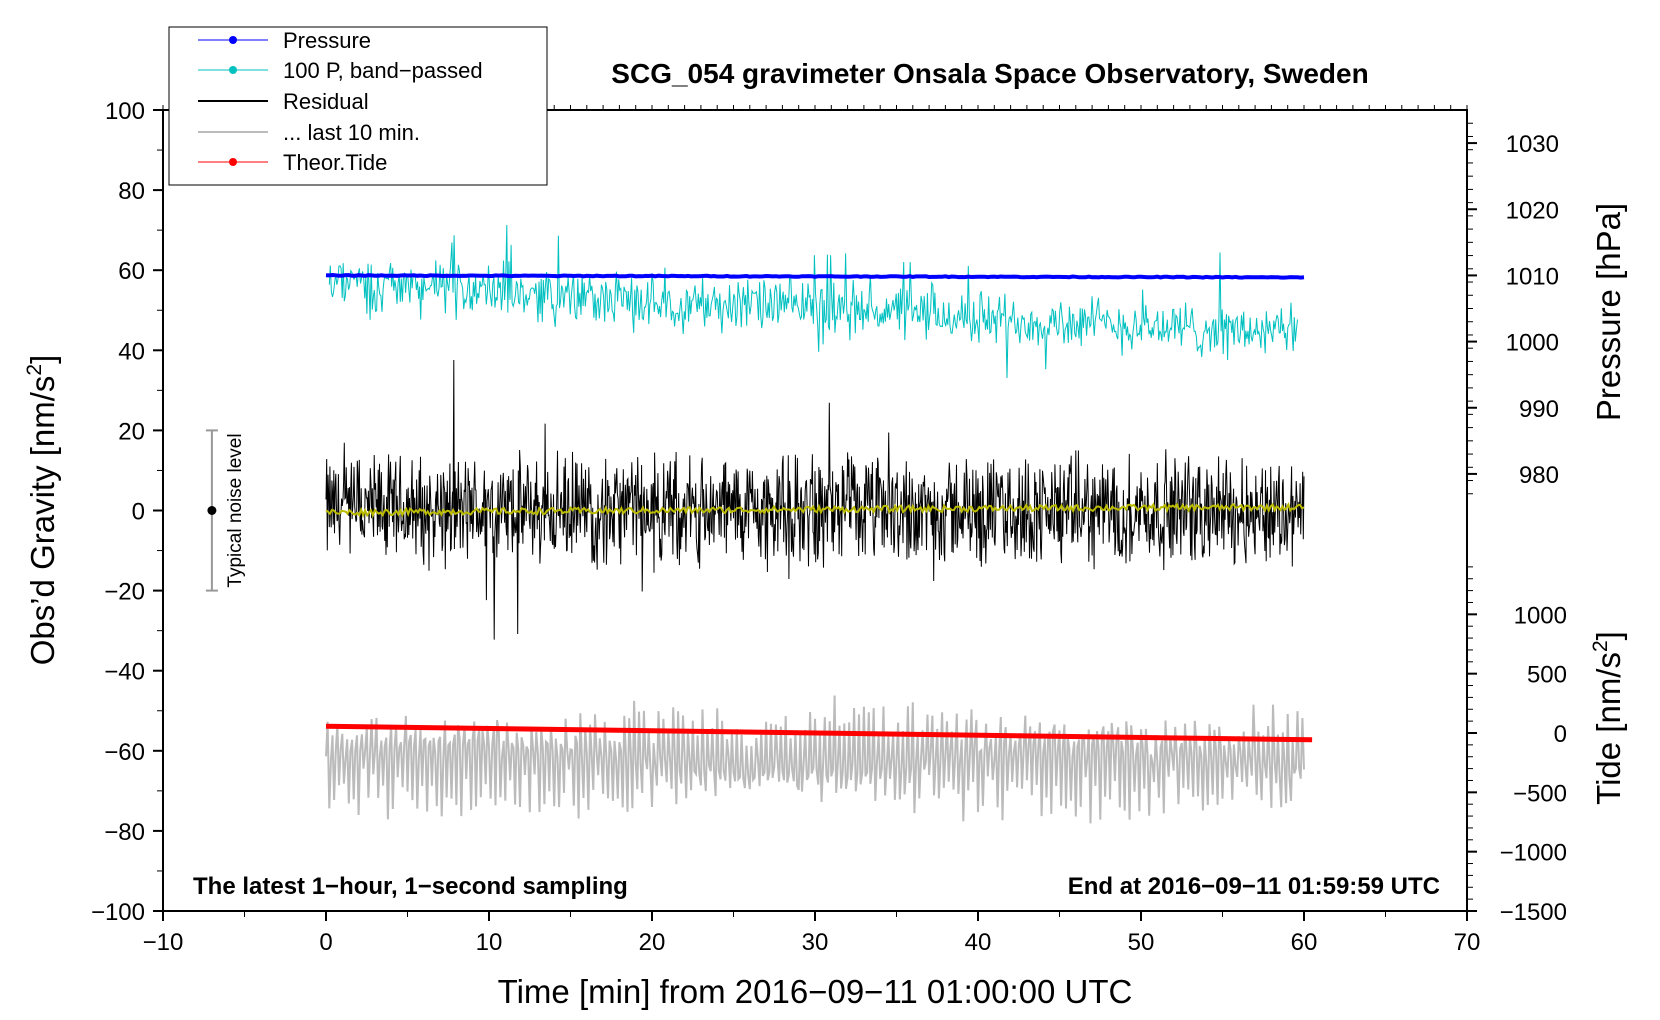 This screenshot has width=1660, height=1020. Describe the element at coordinates (1304, 942) in the screenshot. I see `x-tick-label: 60` at that location.